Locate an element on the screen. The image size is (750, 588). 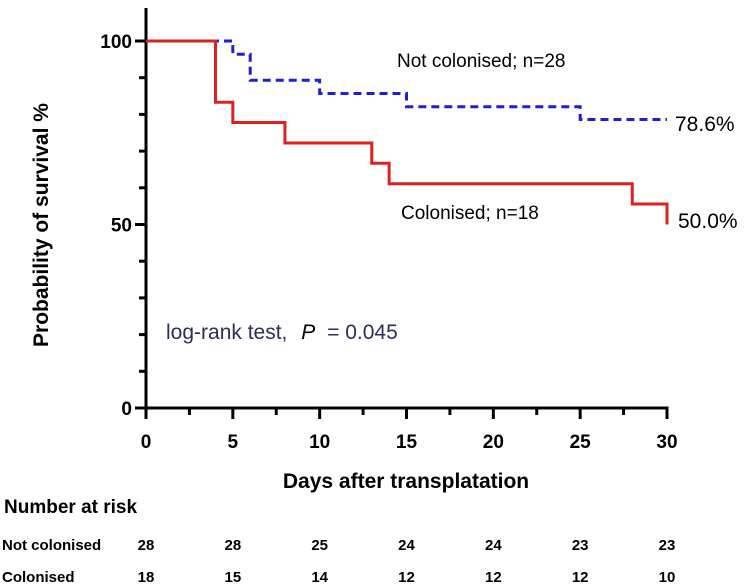
end-label-not-colonised: 78.6% is located at coordinates (705, 124).